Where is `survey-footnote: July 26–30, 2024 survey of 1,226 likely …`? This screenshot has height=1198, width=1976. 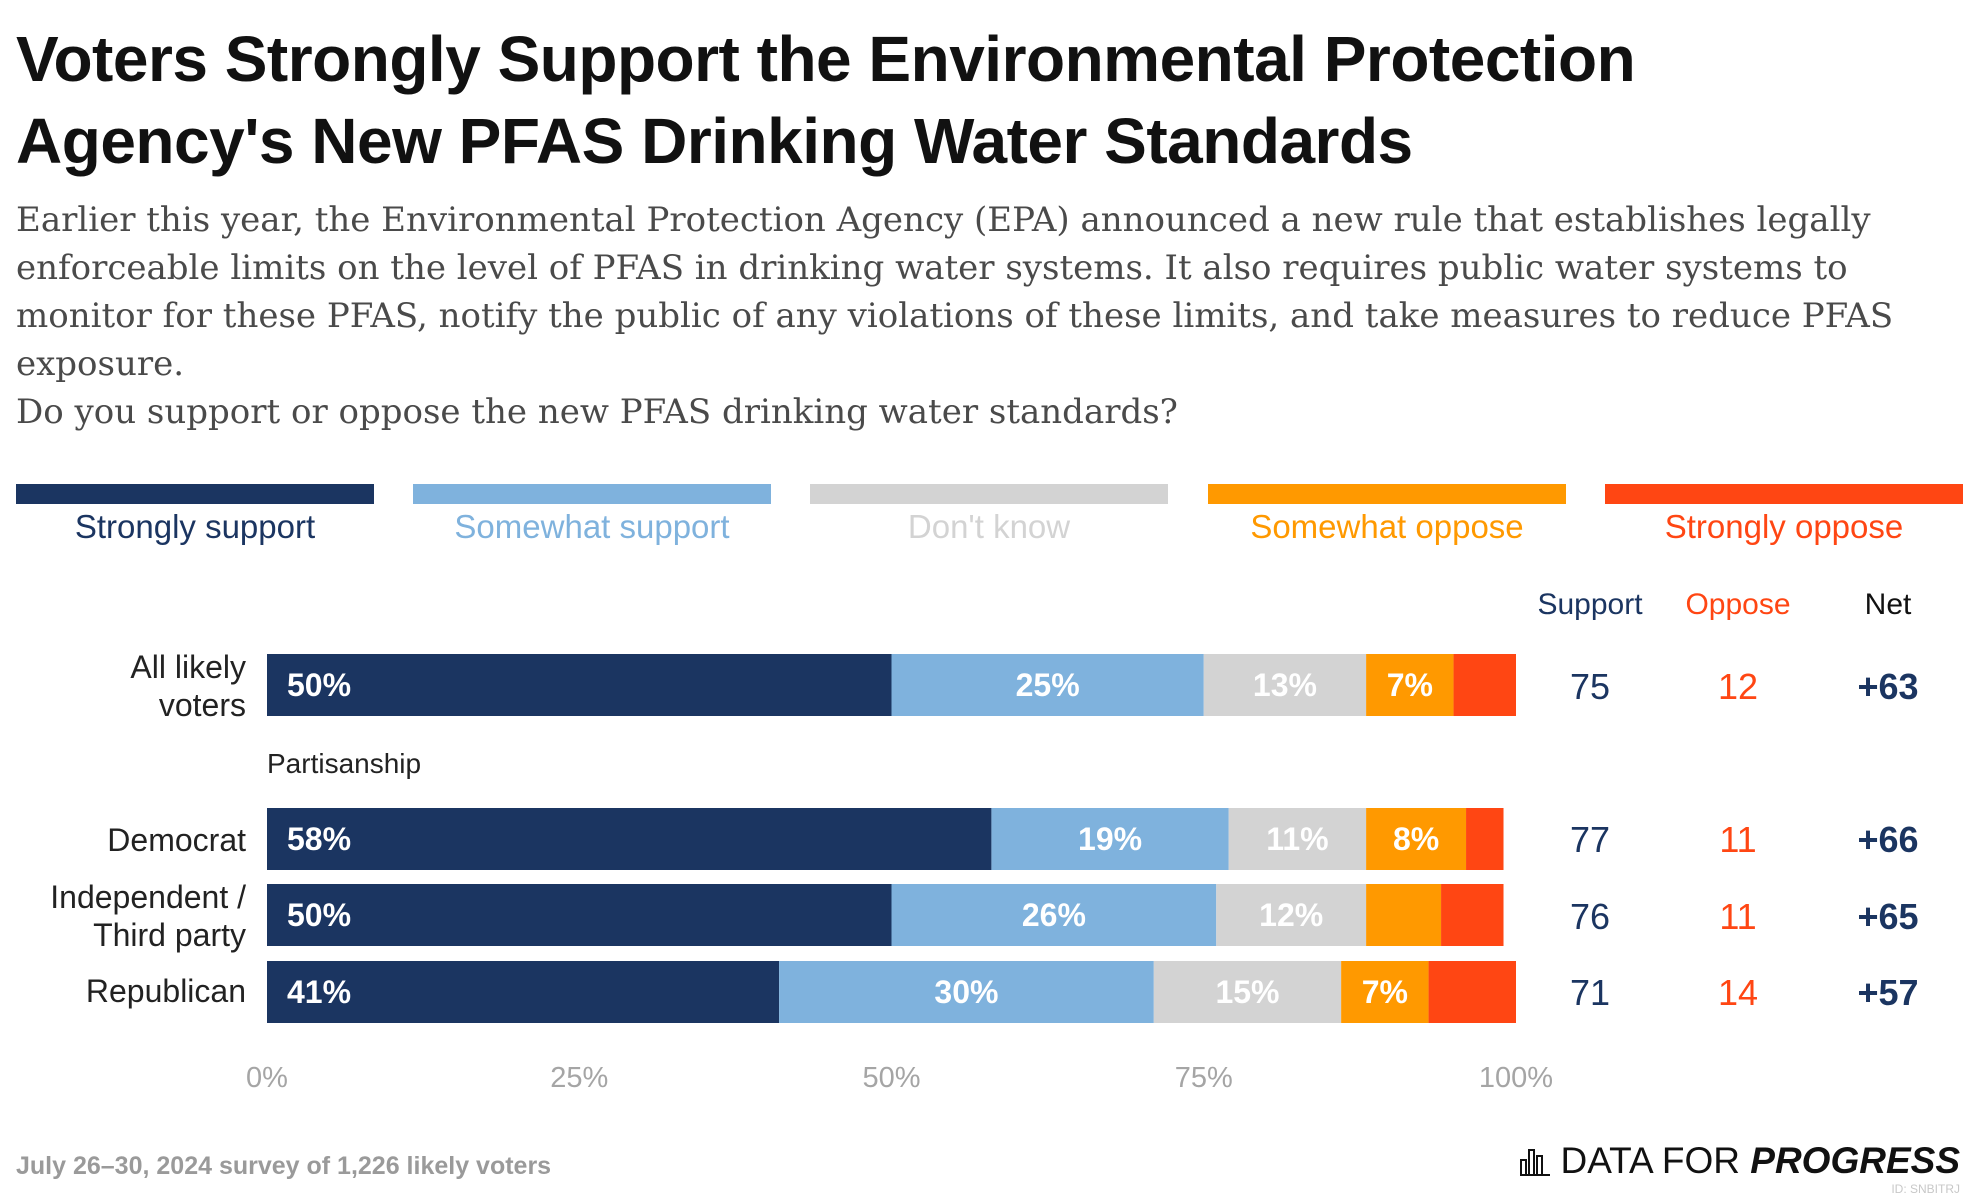 survey-footnote: July 26–30, 2024 survey of 1,226 likely … is located at coordinates (284, 1166).